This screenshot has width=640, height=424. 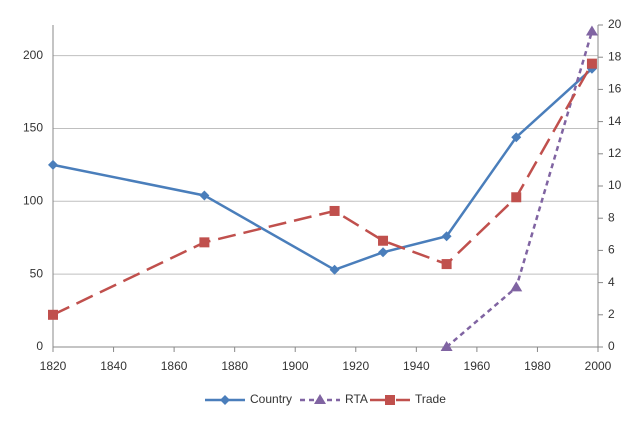 What do you see at coordinates (537, 366) in the screenshot?
I see `x-tick-label: 1980` at bounding box center [537, 366].